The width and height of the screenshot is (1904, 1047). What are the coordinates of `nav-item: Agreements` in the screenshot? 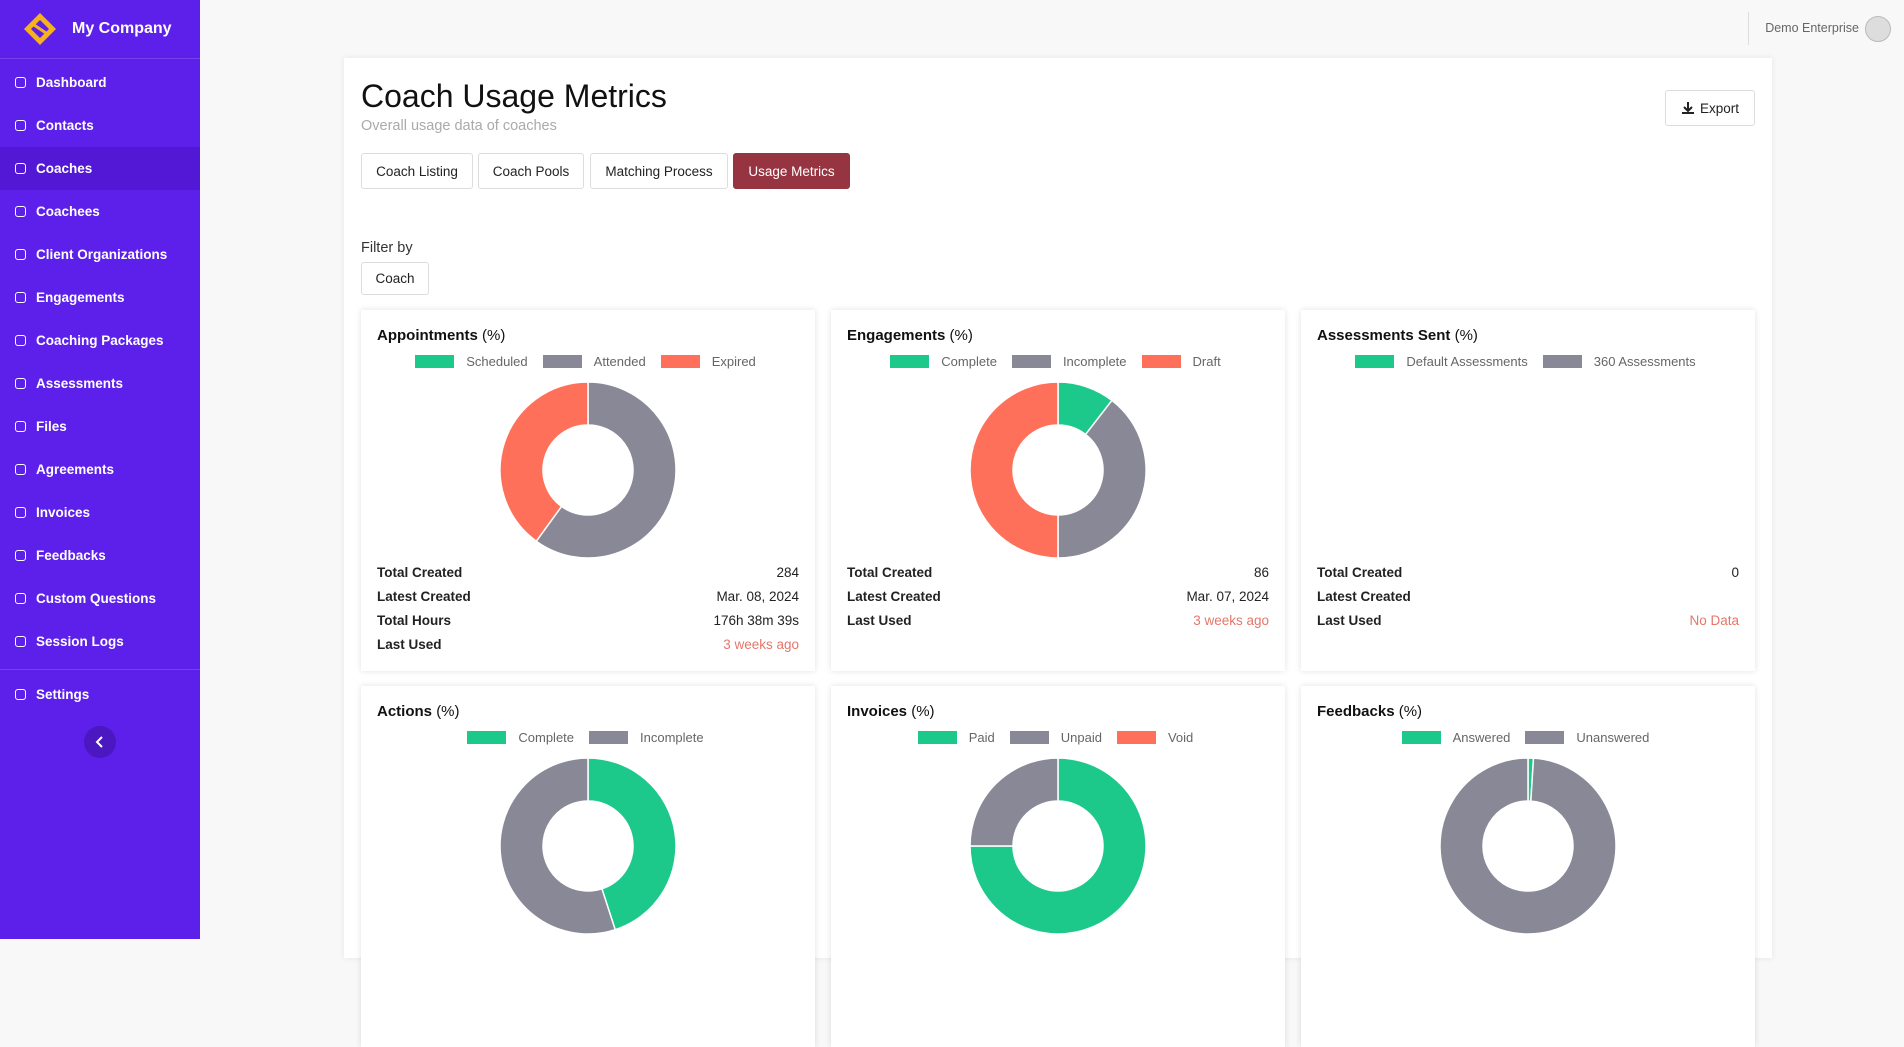 It's located at (100, 469).